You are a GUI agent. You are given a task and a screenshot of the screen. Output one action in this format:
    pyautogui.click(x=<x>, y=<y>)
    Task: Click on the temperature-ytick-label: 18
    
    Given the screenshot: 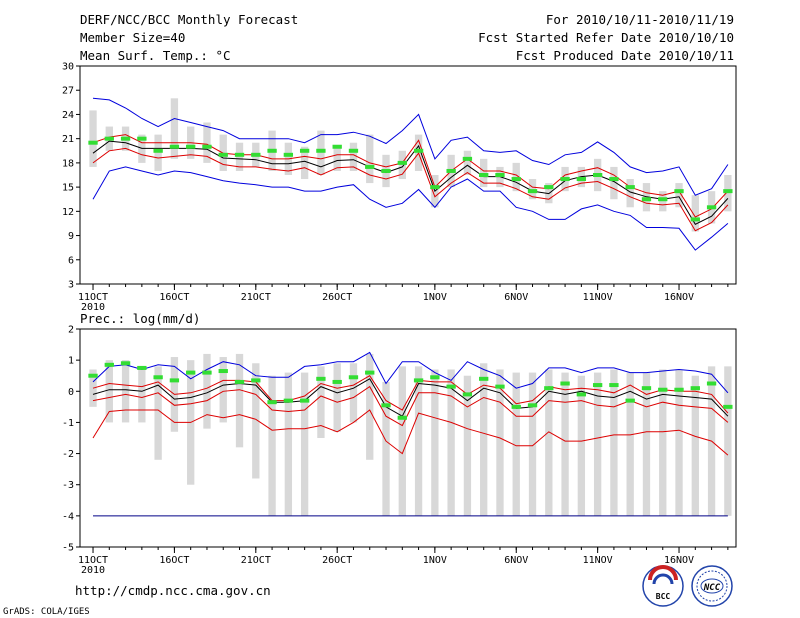 What is the action you would take?
    pyautogui.click(x=68, y=163)
    